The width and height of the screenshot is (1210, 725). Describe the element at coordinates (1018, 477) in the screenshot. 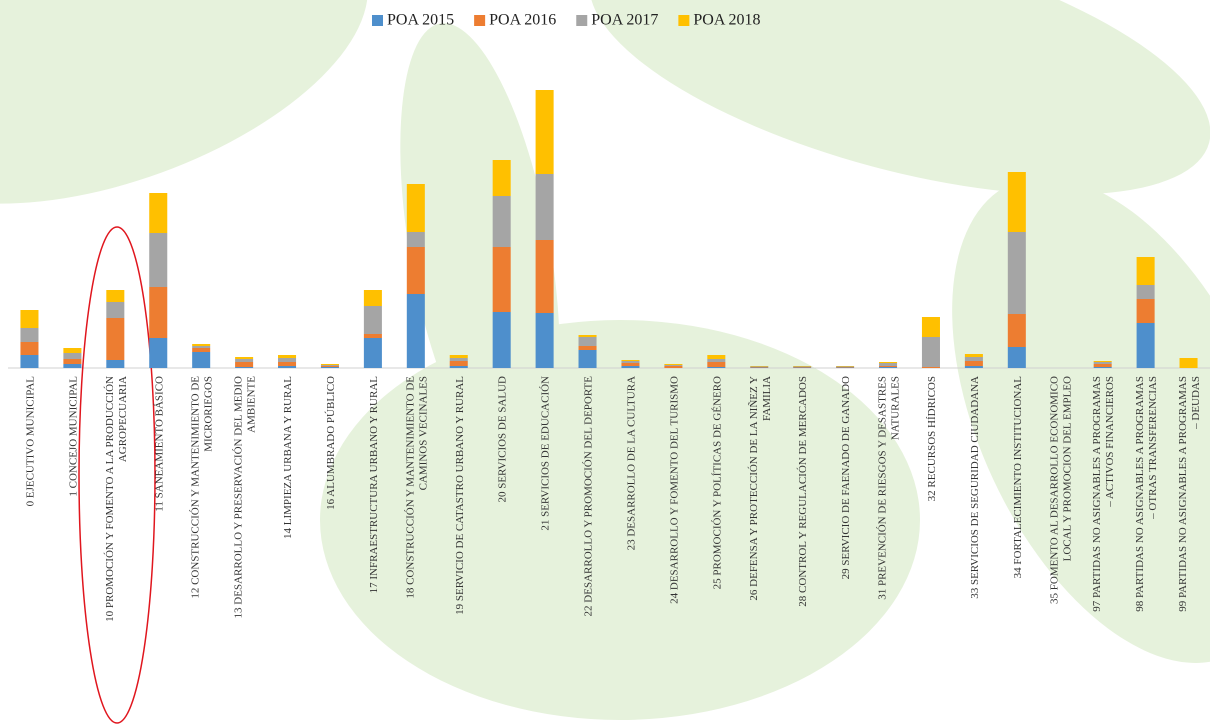

I see `x-tick-label: 34 FORTALECIMIENTO INSTITUCIONAL` at that location.